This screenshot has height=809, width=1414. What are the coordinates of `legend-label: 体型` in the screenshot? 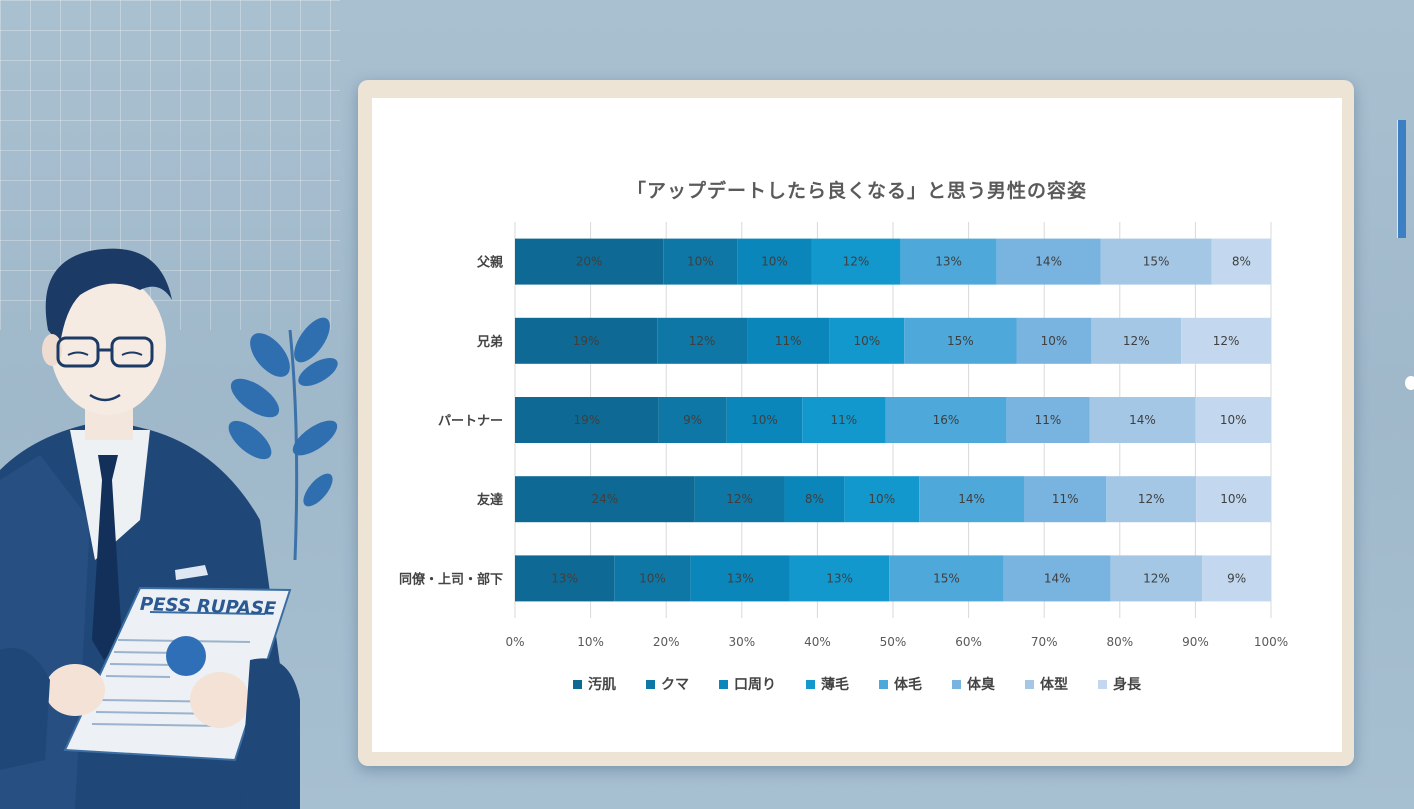 It's located at (1054, 685).